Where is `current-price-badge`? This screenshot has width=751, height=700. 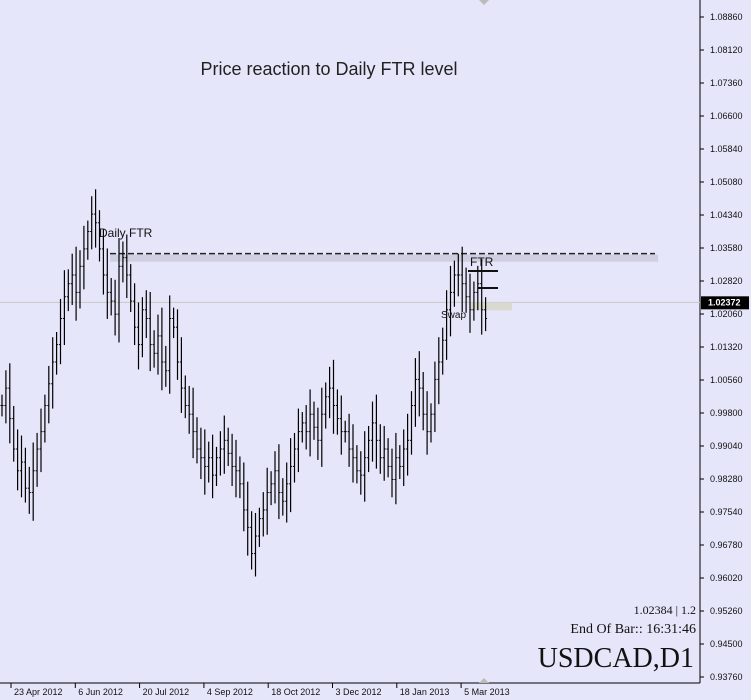 current-price-badge is located at coordinates (725, 303).